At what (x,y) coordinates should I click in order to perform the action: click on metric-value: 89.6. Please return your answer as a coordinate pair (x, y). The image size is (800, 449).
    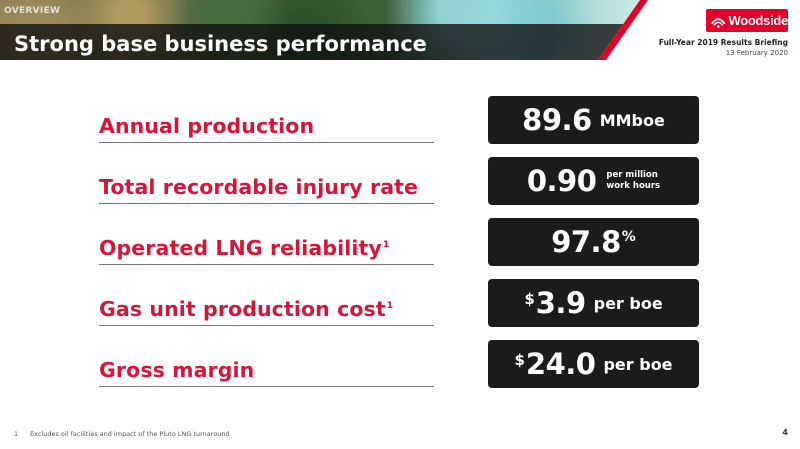
    Looking at the image, I should click on (557, 120).